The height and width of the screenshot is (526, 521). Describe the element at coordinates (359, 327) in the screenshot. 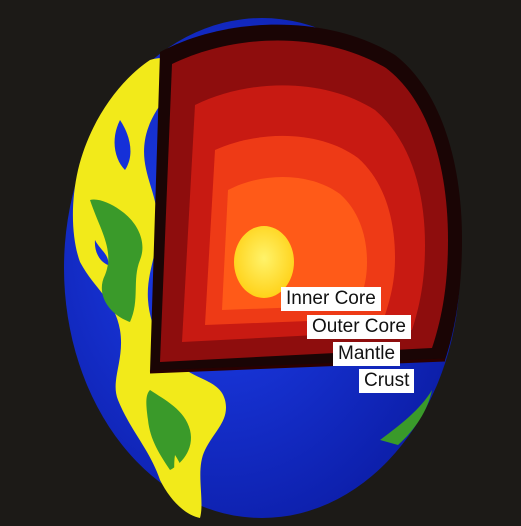

I see `label-outer-core: Outer Core` at that location.